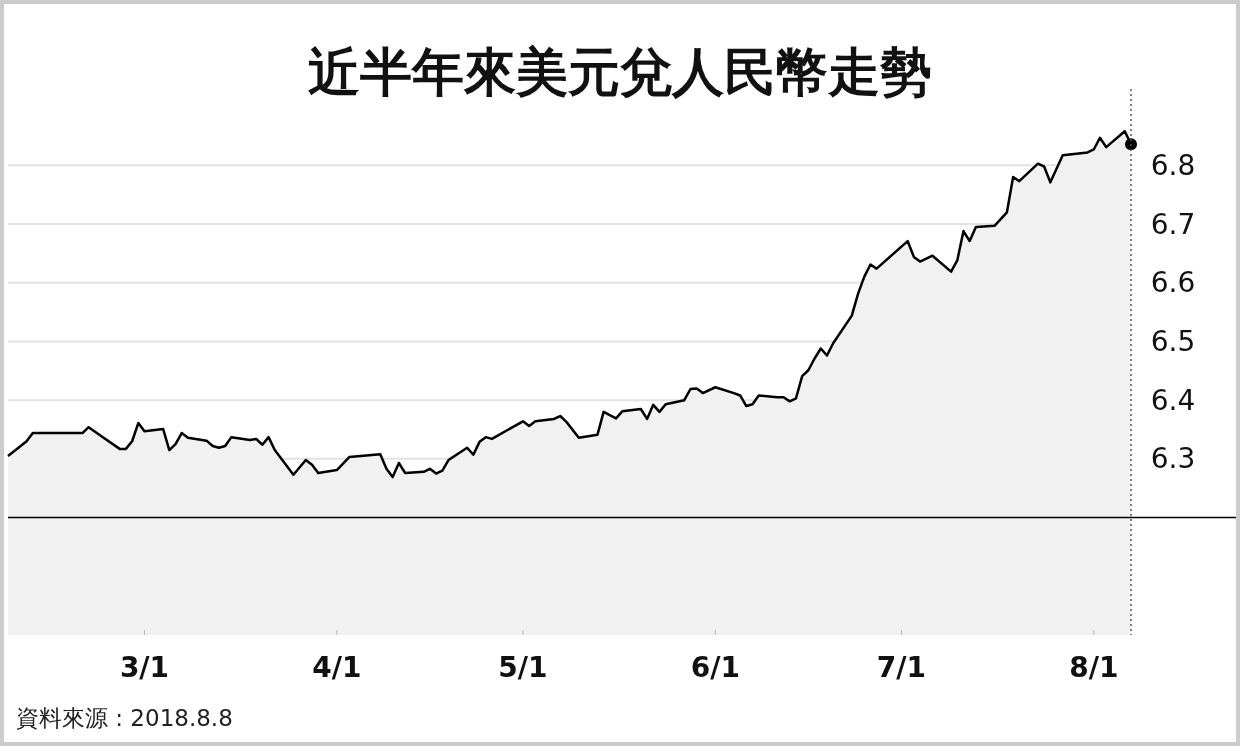 The image size is (1240, 746). I want to click on x-tick-label: 5/1, so click(523, 667).